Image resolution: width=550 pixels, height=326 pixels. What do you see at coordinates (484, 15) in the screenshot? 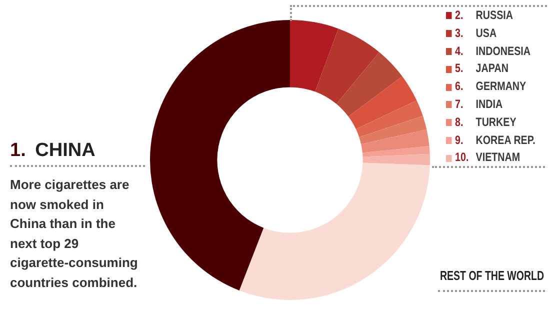
I see `legend-label: 2. RUSSIA` at bounding box center [484, 15].